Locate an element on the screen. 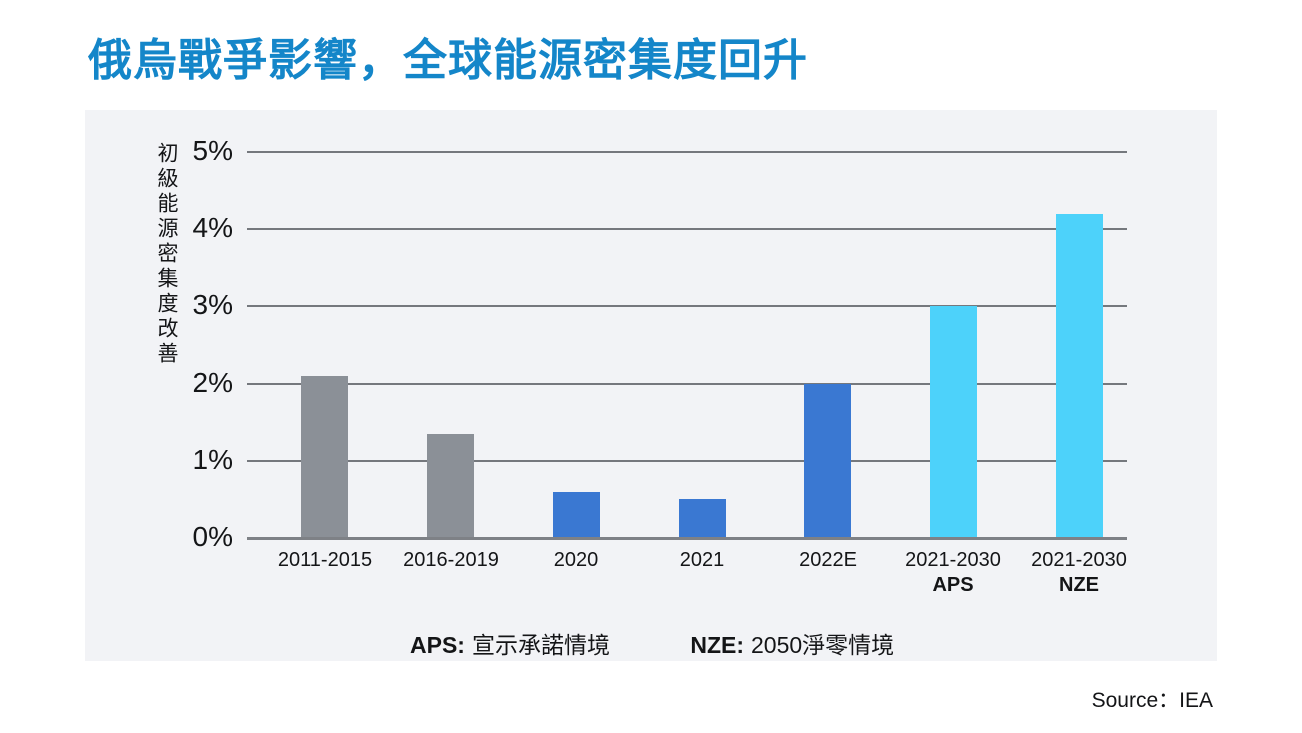 The height and width of the screenshot is (733, 1302). x-category-label-2: 2020 is located at coordinates (576, 560).